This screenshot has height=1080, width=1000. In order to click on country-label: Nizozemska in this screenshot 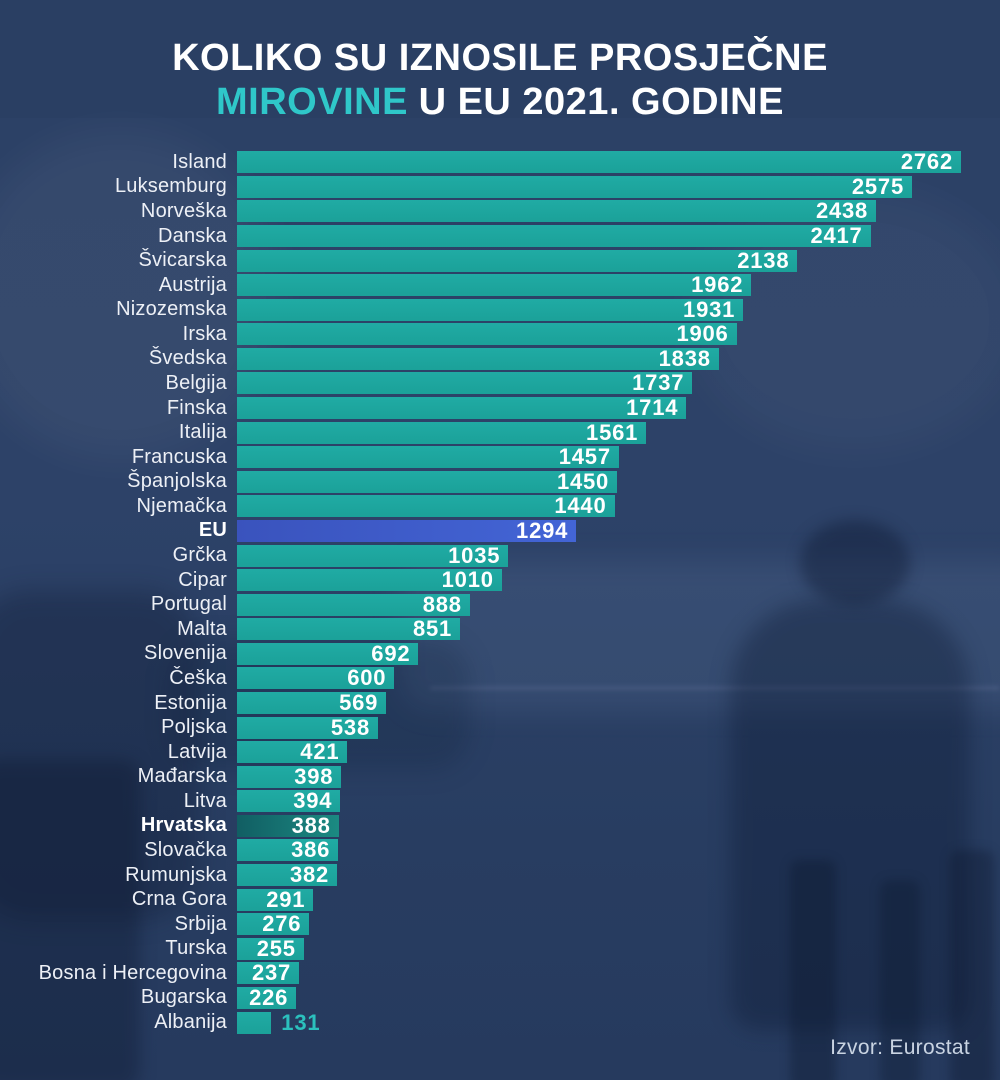, I will do `click(171, 309)`.